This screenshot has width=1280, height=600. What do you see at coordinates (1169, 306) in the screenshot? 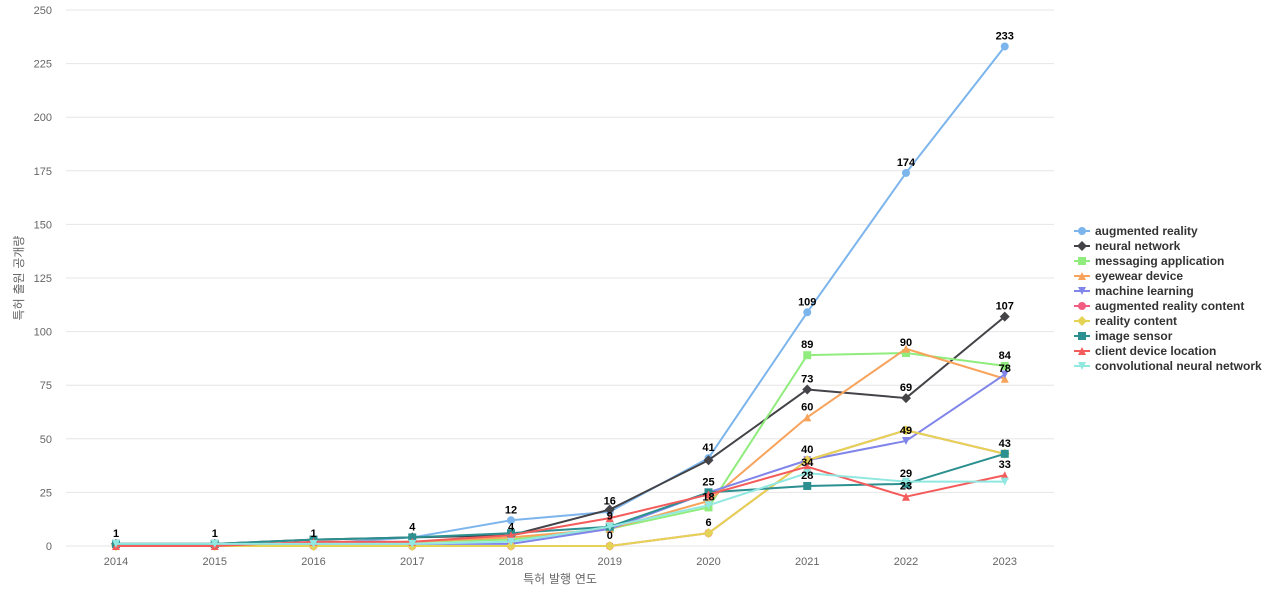
I see `legend-label: augmented reality content` at bounding box center [1169, 306].